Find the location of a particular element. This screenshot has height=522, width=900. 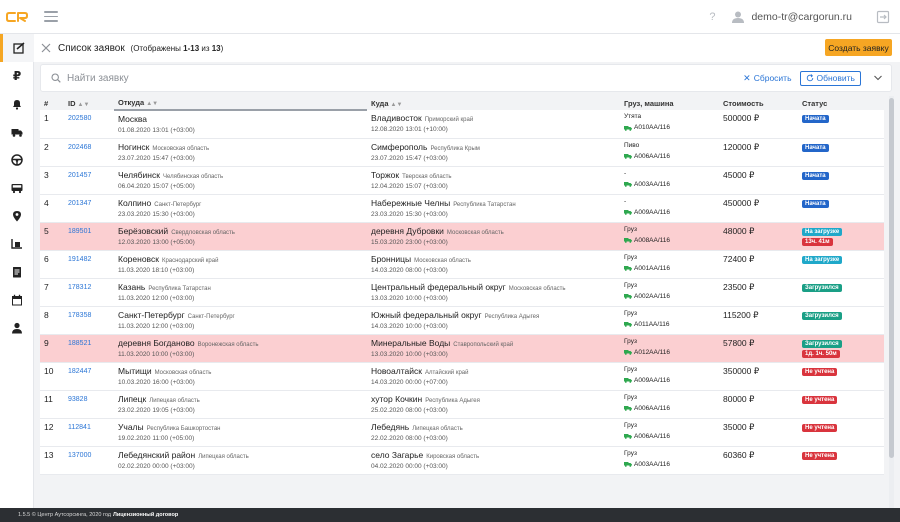

sidebar-item-users is located at coordinates (17, 328).